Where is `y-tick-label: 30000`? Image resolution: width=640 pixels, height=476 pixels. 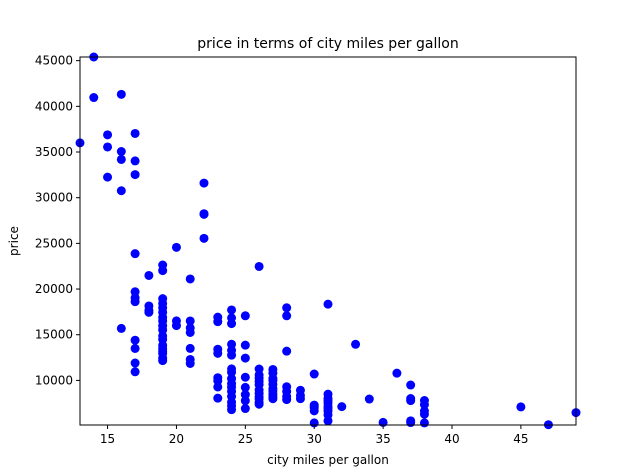
y-tick-label: 30000 is located at coordinates (54, 198).